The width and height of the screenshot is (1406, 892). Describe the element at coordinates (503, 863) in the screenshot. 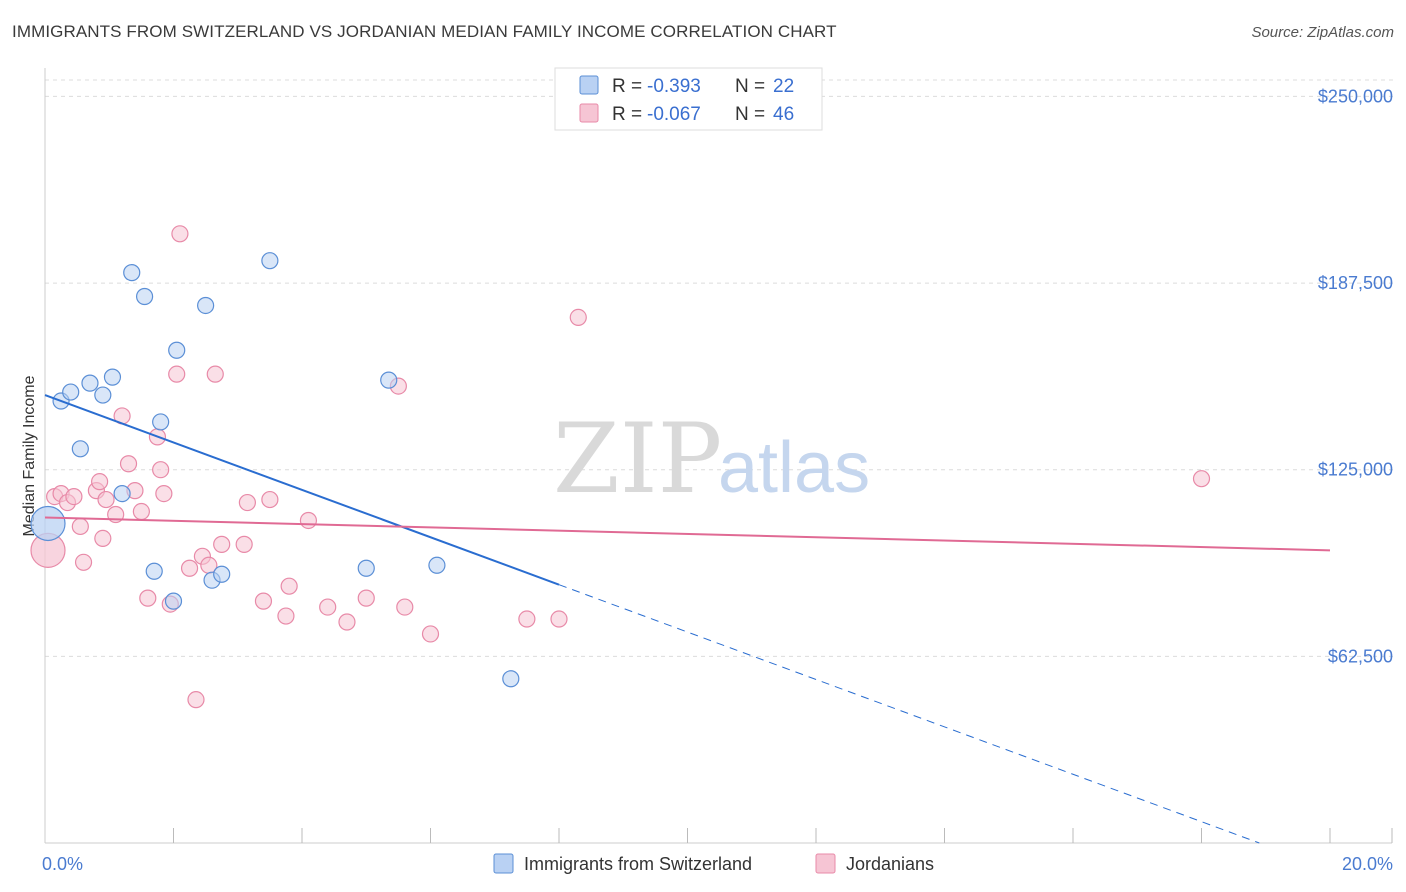

I see `bottom-legend-swatch-blue` at that location.